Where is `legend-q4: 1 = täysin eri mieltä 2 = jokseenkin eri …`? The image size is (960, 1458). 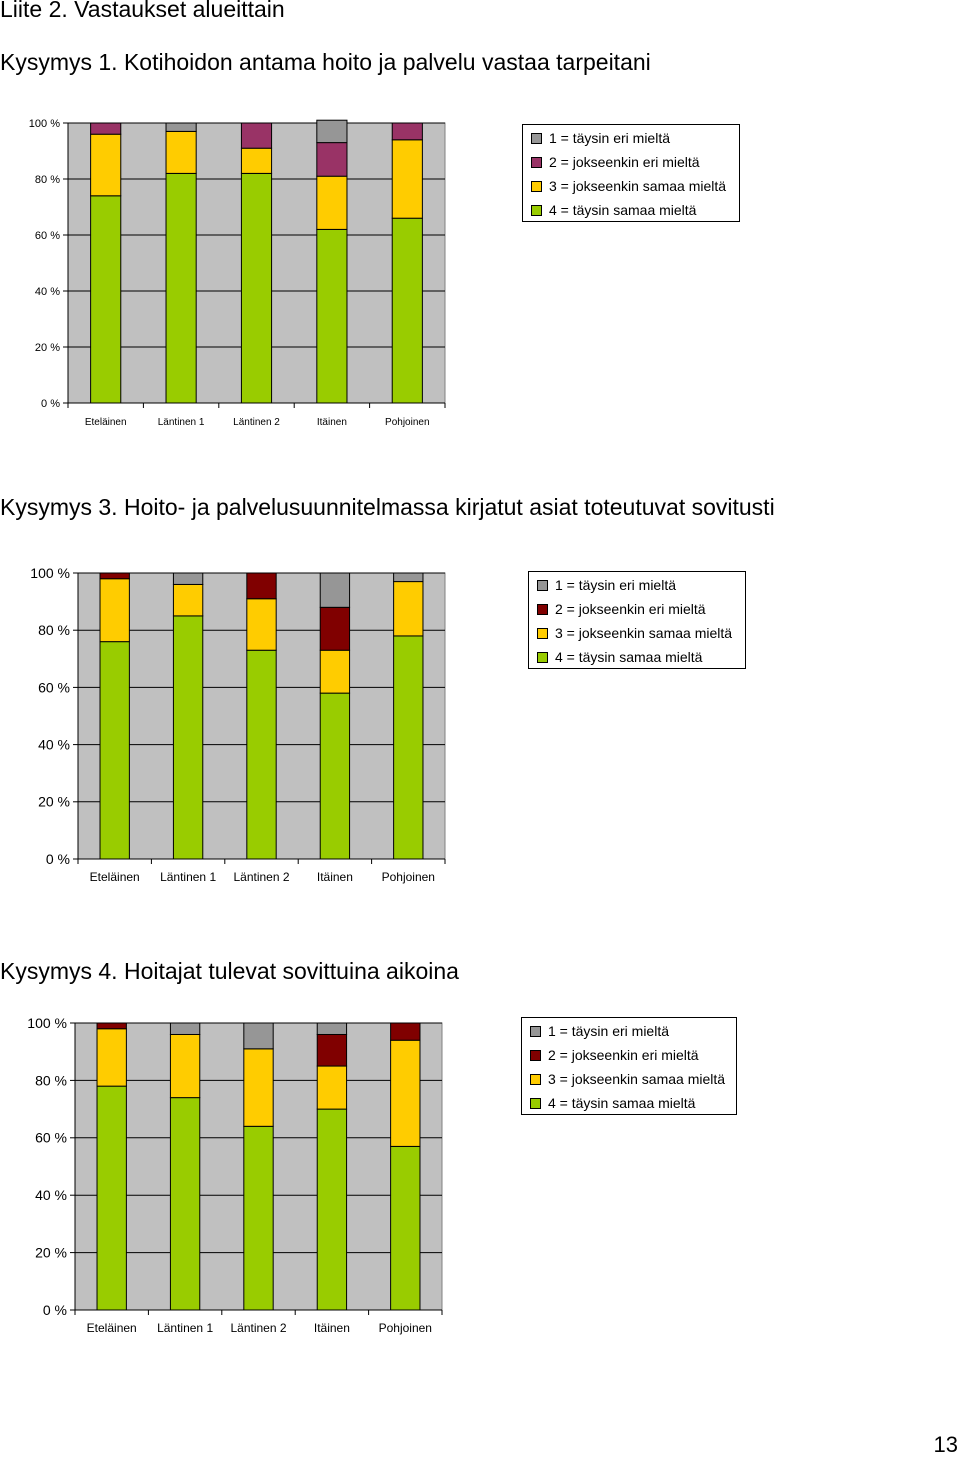 legend-q4: 1 = täysin eri mieltä 2 = jokseenkin eri … is located at coordinates (629, 1066).